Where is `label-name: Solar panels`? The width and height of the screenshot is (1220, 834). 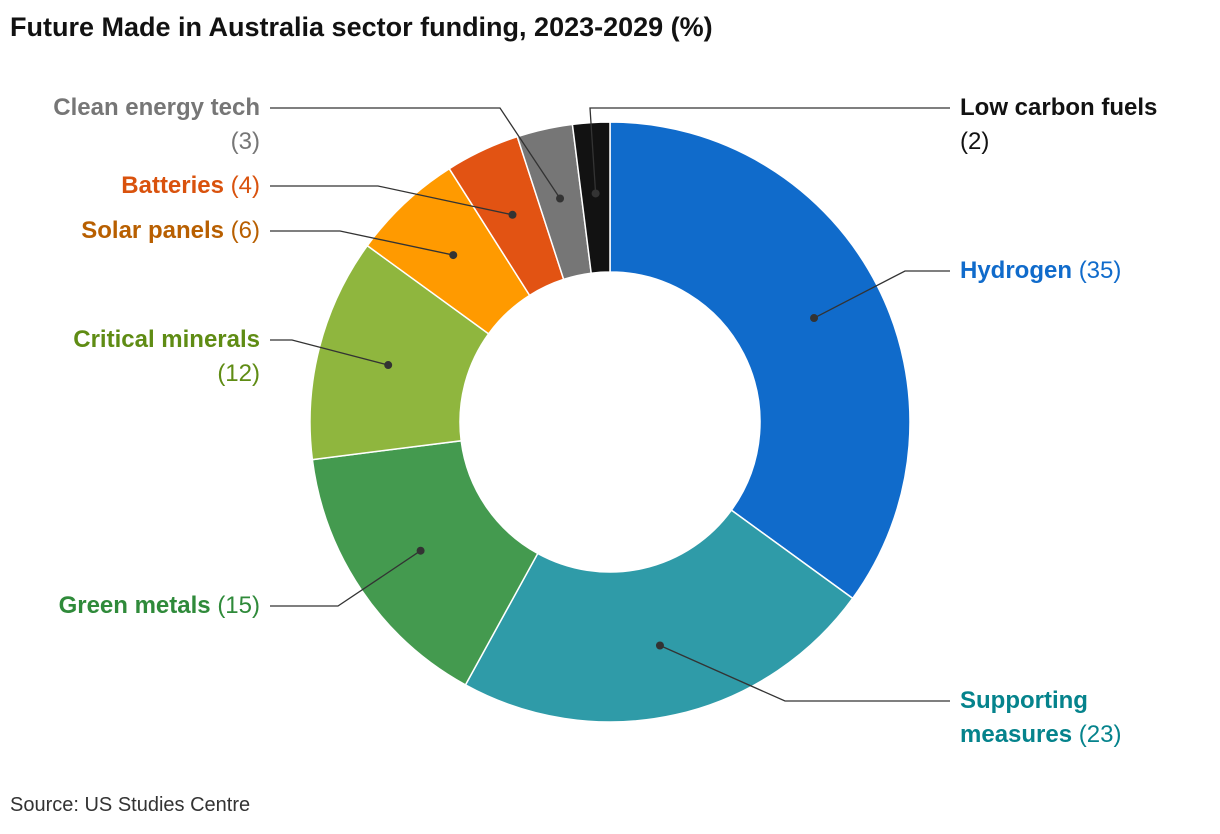
label-name: Solar panels is located at coordinates (152, 230).